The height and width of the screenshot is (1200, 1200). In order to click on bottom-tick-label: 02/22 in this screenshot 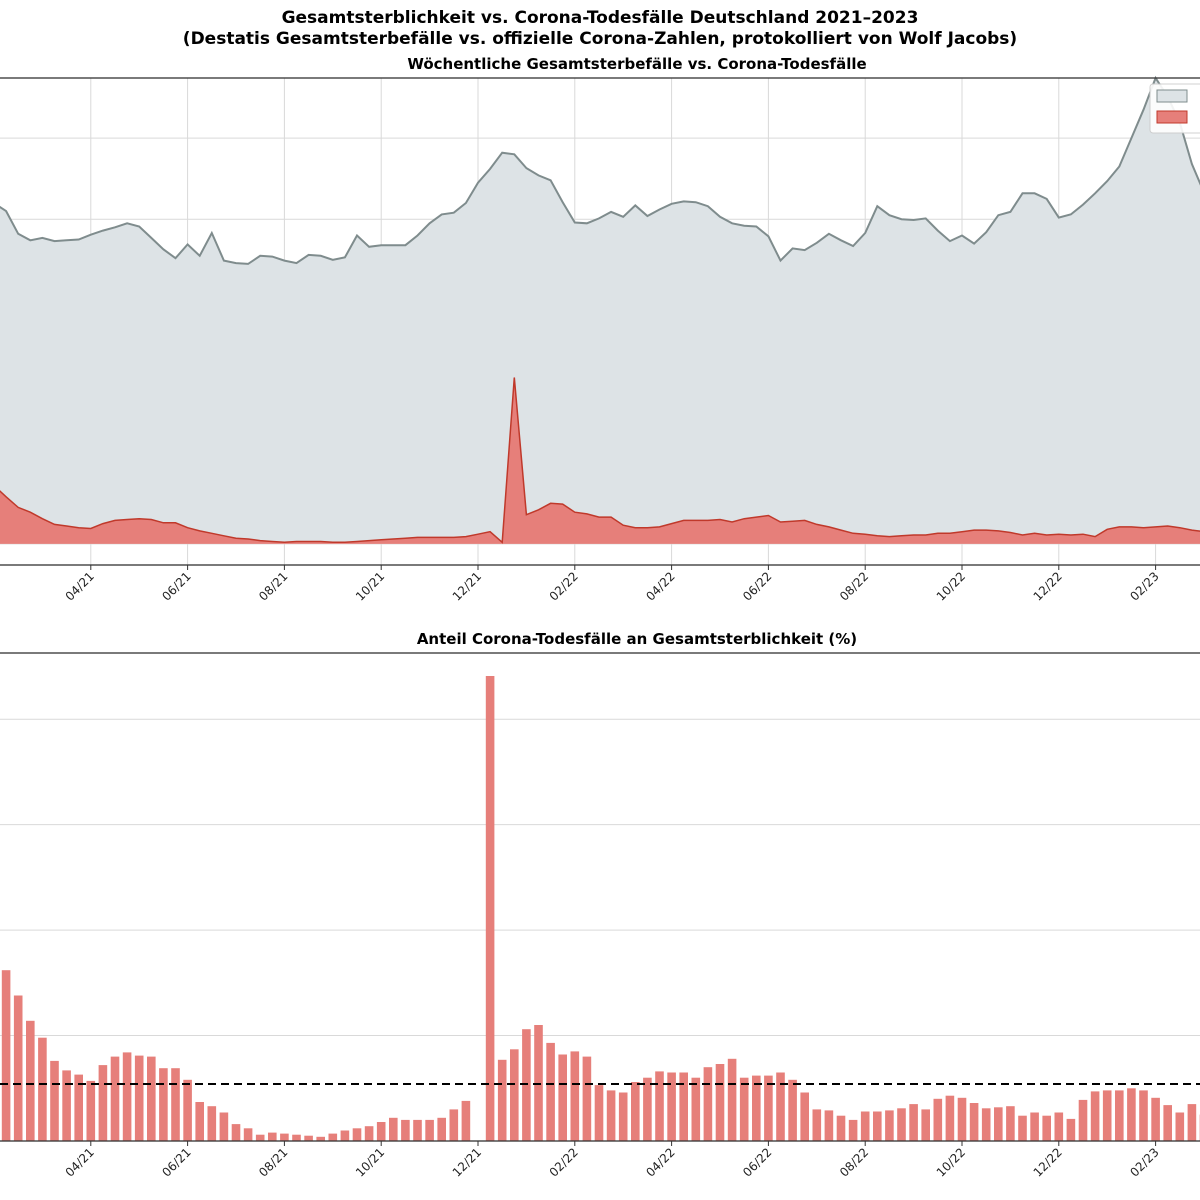, I will do `click(564, 1162)`.